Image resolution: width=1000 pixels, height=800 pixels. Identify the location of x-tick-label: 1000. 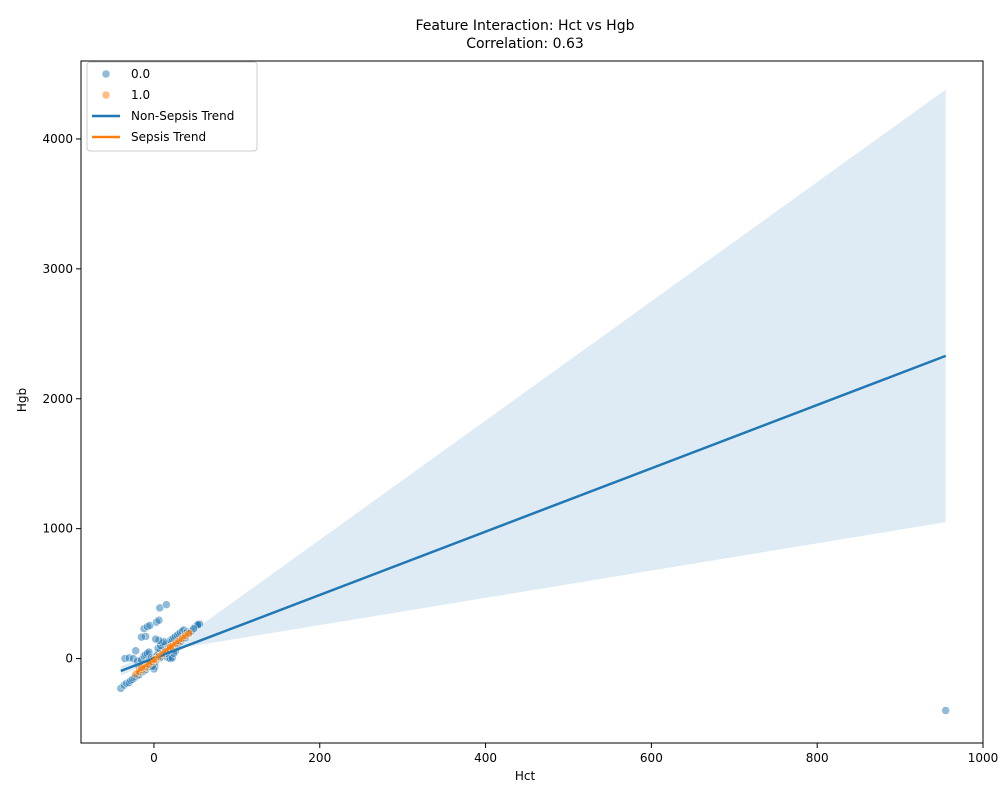
(983, 758).